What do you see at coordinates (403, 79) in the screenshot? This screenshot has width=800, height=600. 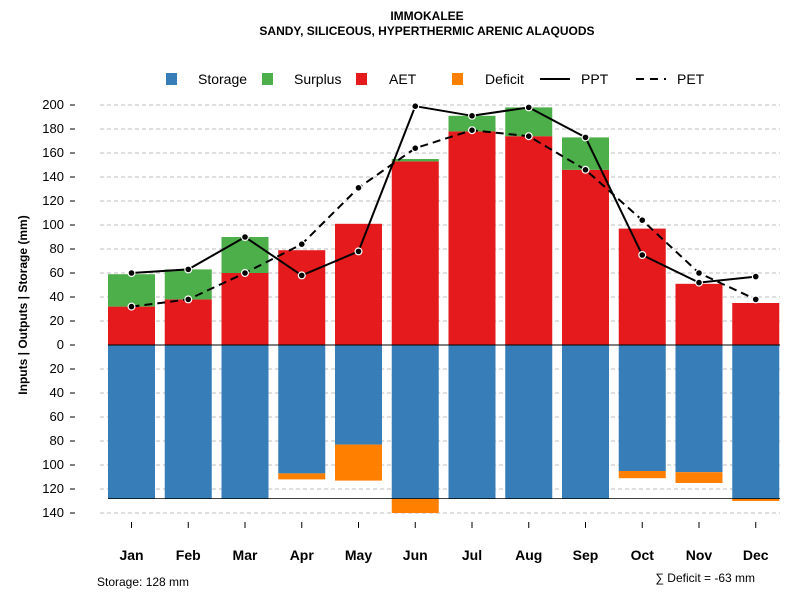 I see `legend-label: AET` at bounding box center [403, 79].